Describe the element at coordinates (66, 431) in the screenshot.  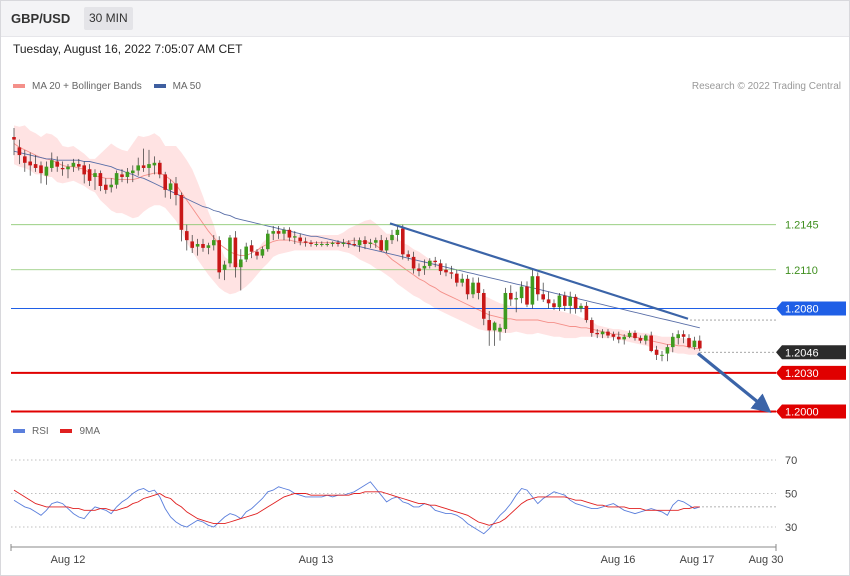
I see `9ma-swatch` at that location.